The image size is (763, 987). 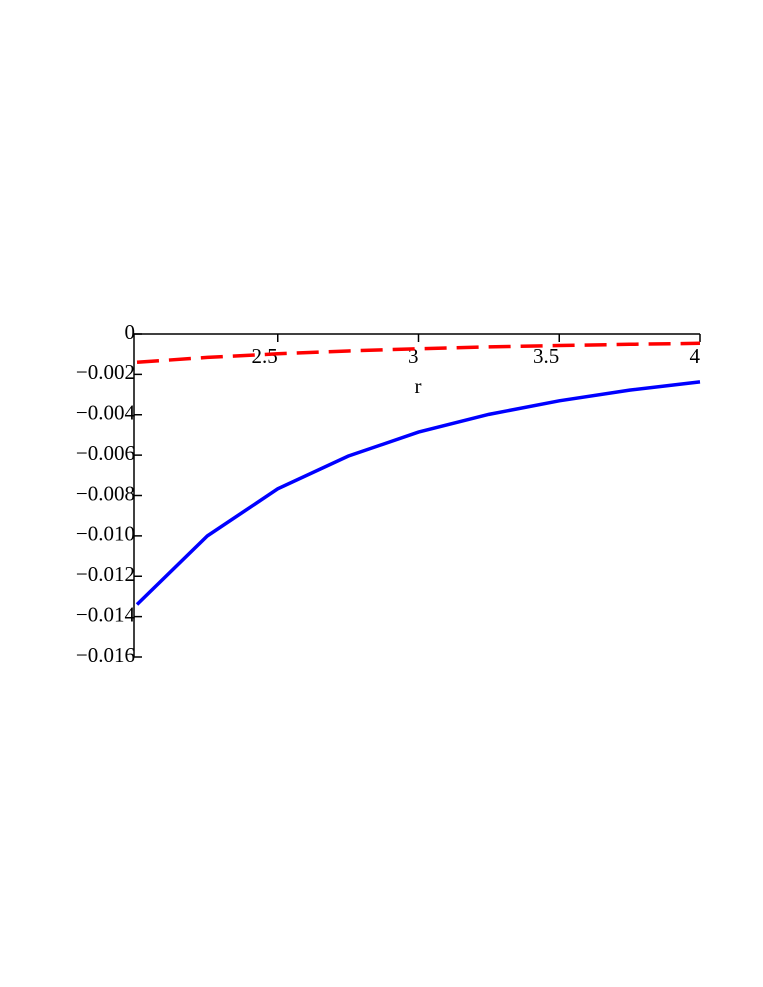 I want to click on data-line, so click(x=418, y=353).